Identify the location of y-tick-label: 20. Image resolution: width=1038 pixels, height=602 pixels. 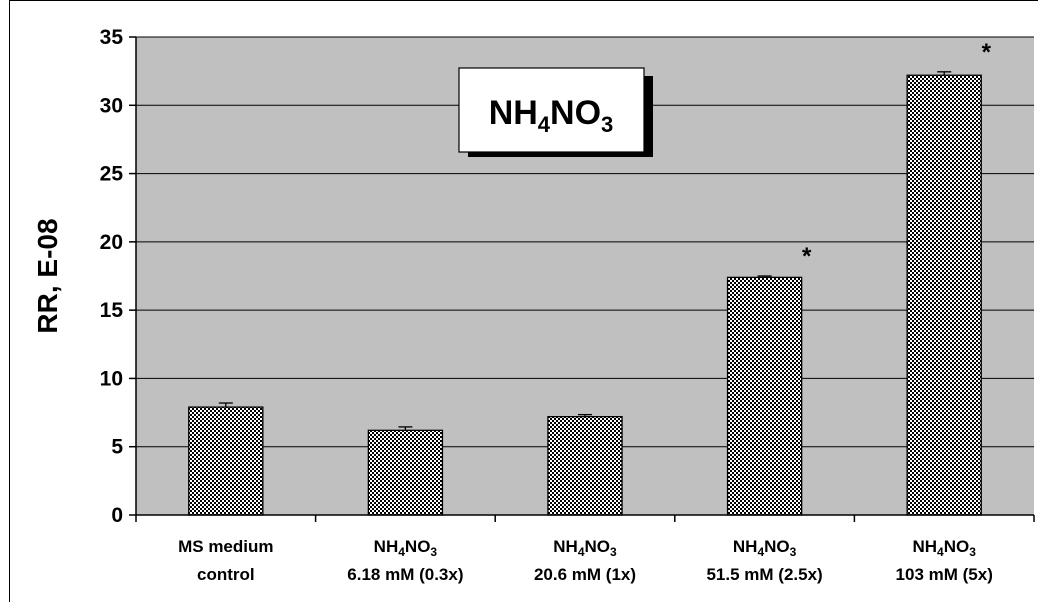
(111, 242).